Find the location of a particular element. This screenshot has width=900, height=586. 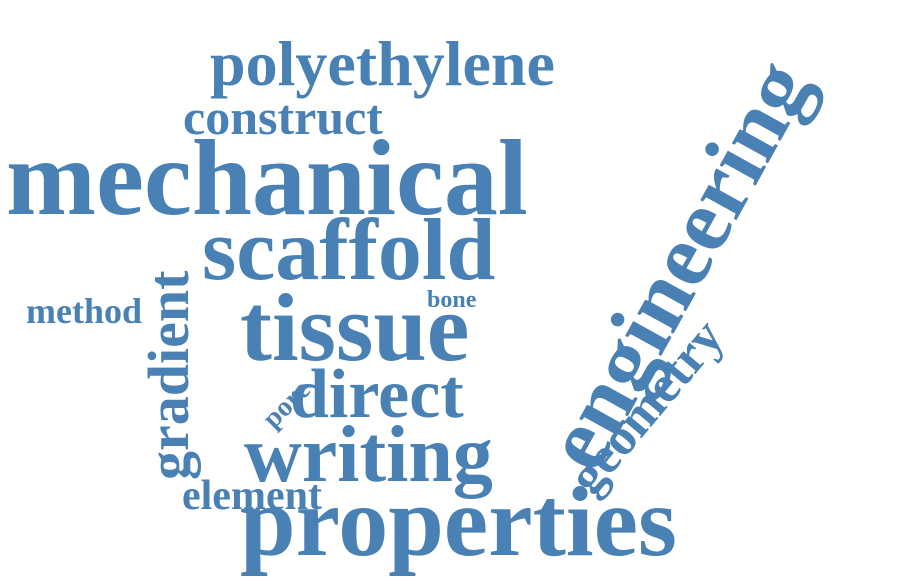

word-gradient: gradient is located at coordinates (168, 375).